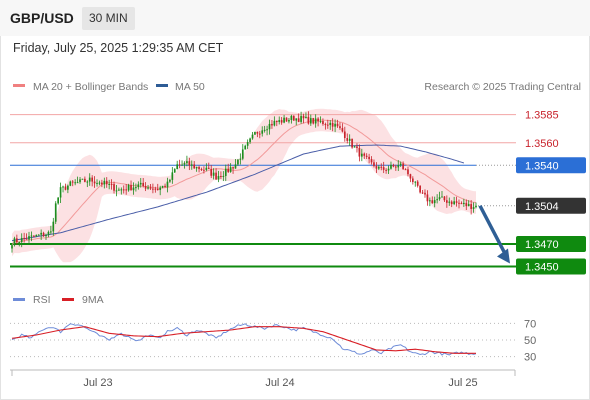 This screenshot has height=400, width=590. Describe the element at coordinates (530, 341) in the screenshot. I see `rsi-tick-label: 50` at that location.